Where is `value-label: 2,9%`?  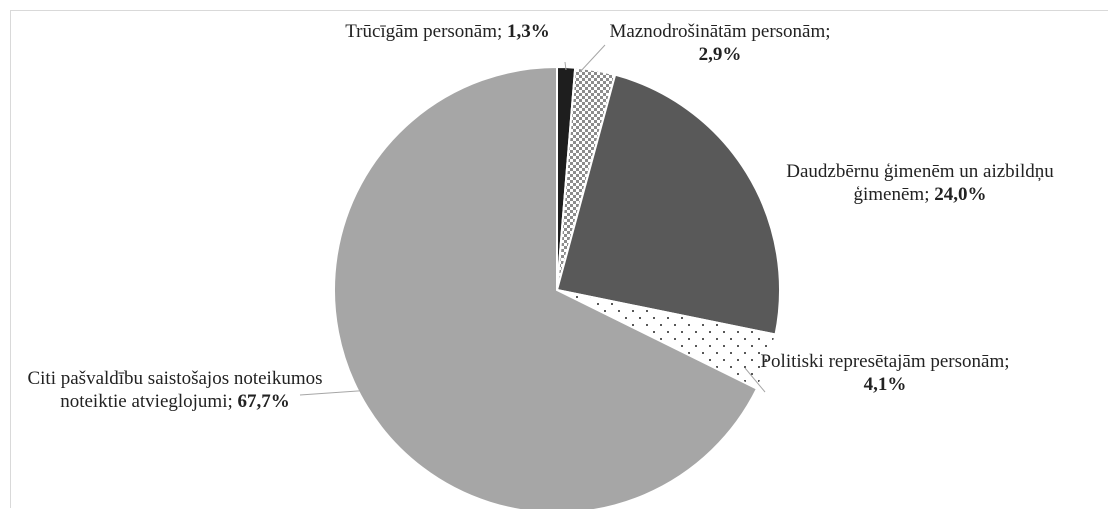 value-label: 2,9% is located at coordinates (720, 54).